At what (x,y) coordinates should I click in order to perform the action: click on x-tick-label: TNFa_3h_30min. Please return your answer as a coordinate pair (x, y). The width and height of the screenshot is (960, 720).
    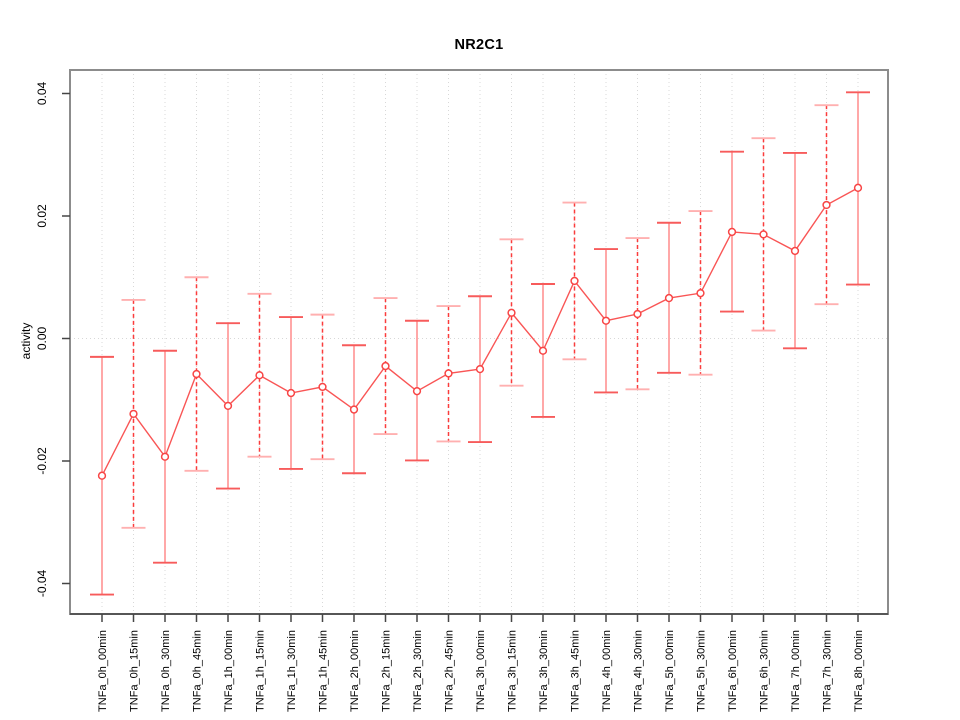
    Looking at the image, I should click on (544, 671).